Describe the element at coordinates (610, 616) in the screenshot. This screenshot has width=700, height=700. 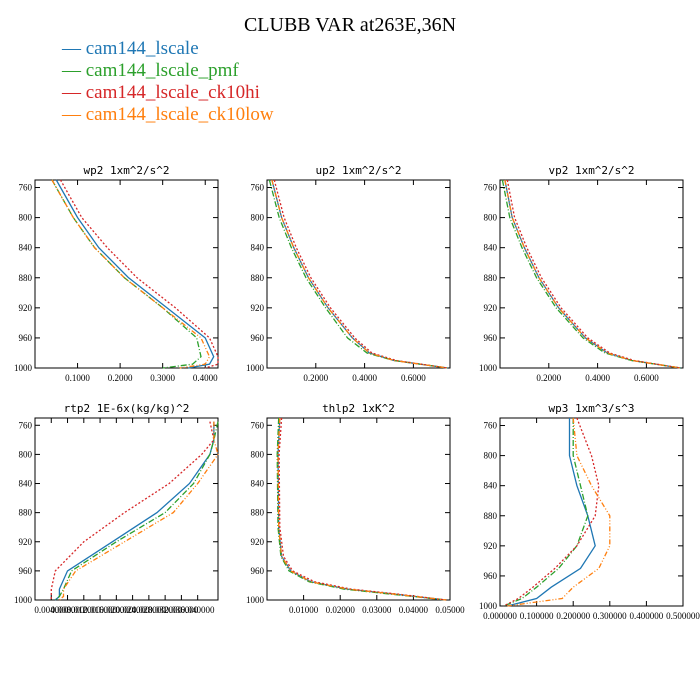
I see `x-tick-label: 0.300000` at that location.